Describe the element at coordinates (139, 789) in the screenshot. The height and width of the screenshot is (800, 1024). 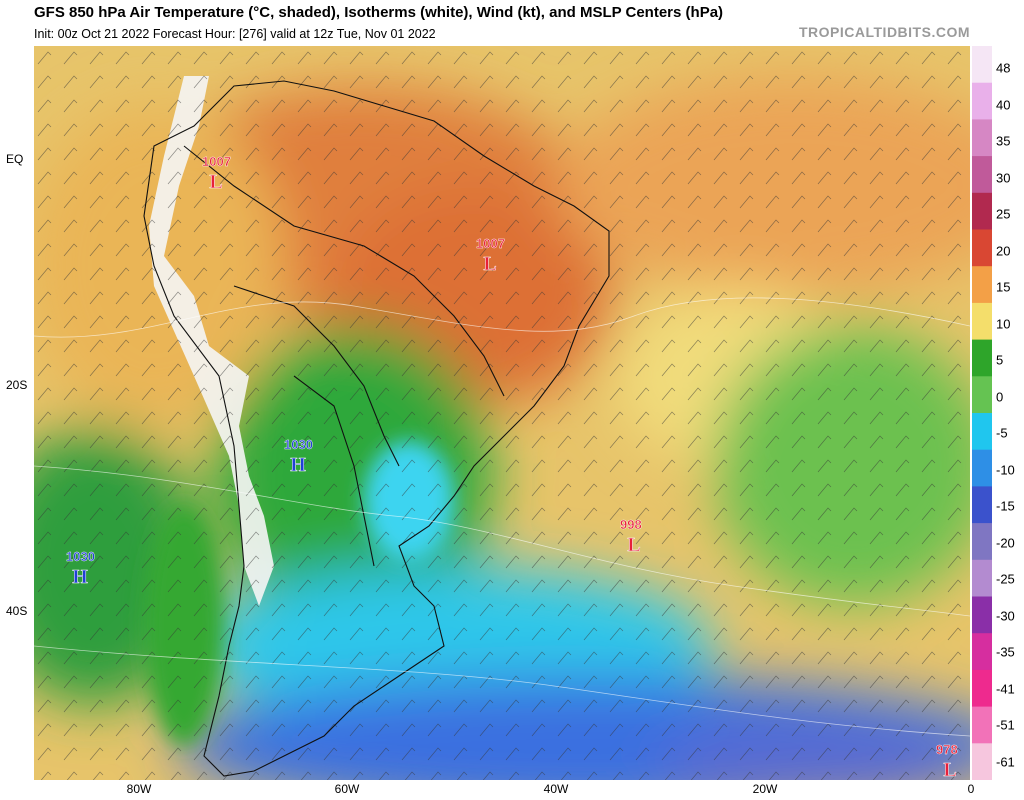
I see `lon-label: 80W` at that location.